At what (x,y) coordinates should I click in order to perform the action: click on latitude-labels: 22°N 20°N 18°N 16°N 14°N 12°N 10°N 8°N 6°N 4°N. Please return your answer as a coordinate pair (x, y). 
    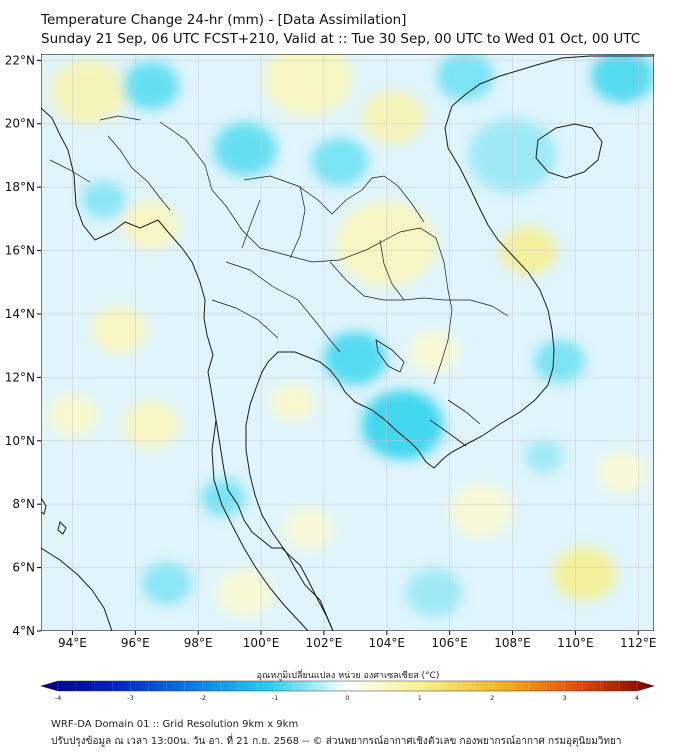
    Looking at the image, I should click on (23, 345).